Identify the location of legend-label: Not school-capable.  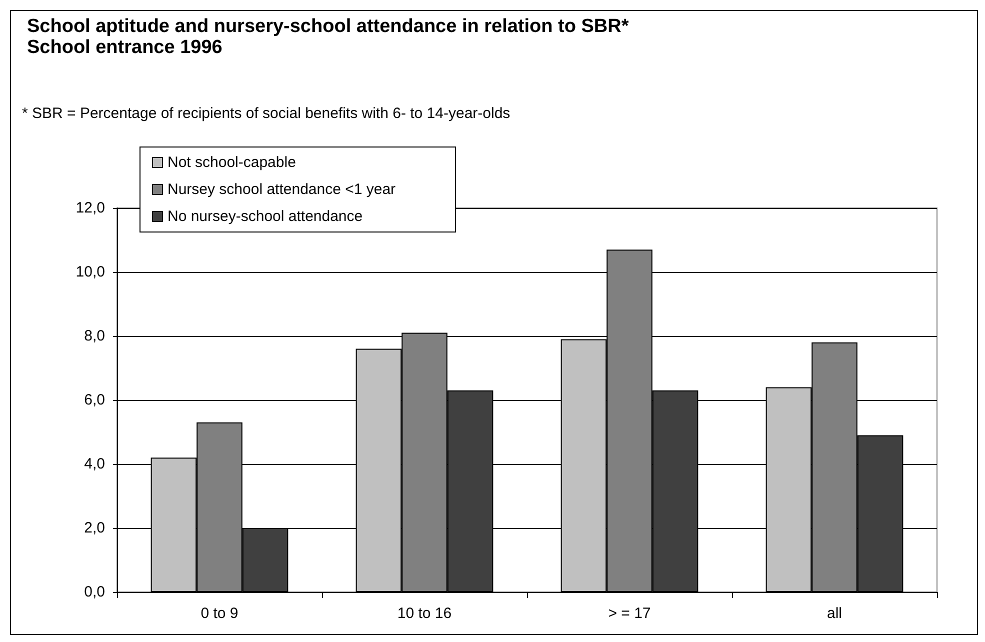
(232, 162).